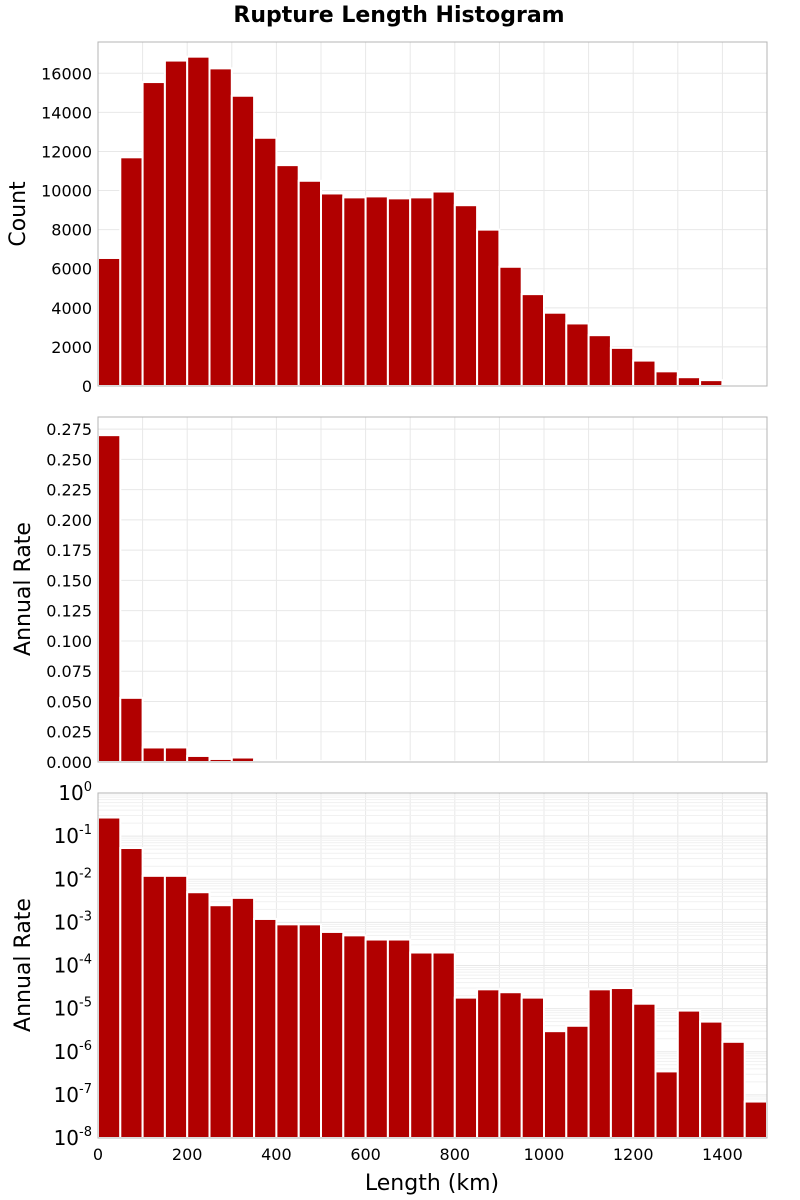 This screenshot has height=1200, width=800. What do you see at coordinates (73, 878) in the screenshot?
I see `rate-log-y-tick-label: 10⁻²` at bounding box center [73, 878].